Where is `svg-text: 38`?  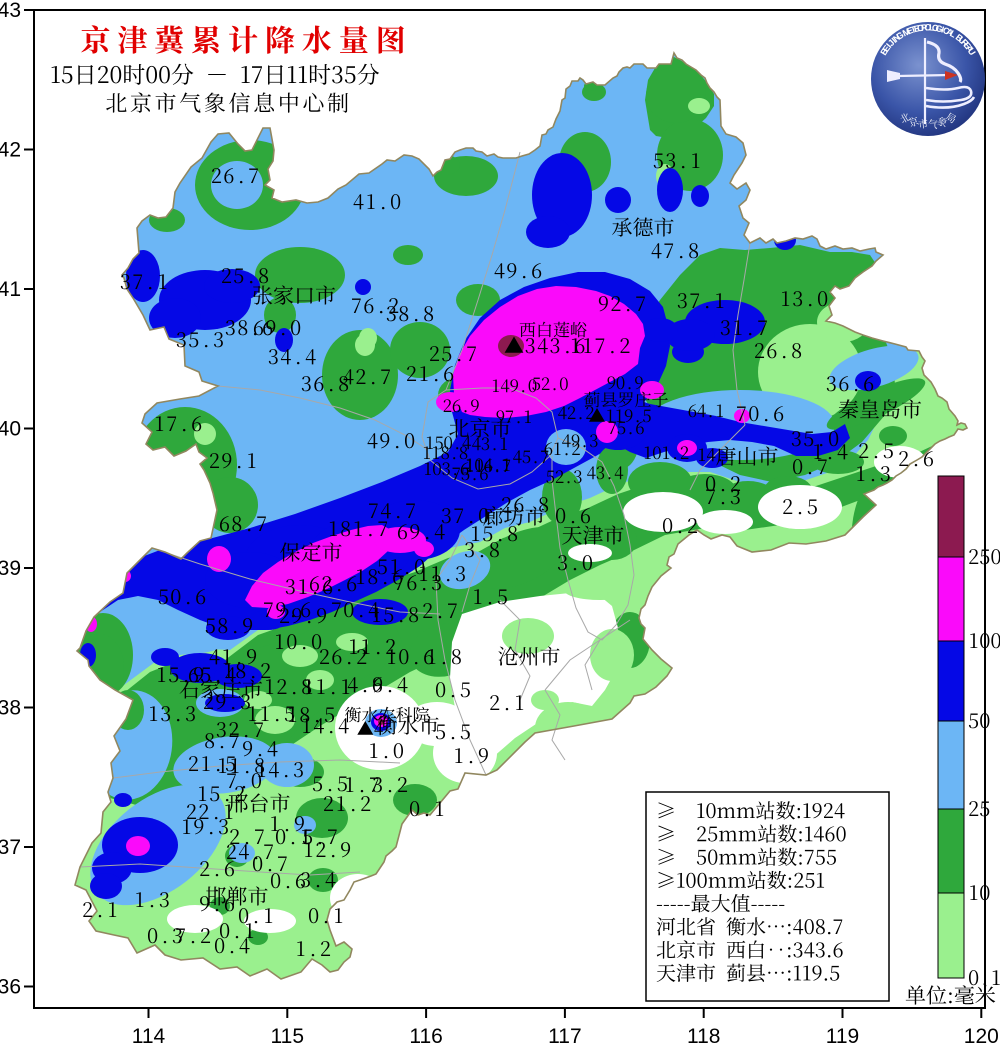
svg-text: 38 is located at coordinates (10, 708).